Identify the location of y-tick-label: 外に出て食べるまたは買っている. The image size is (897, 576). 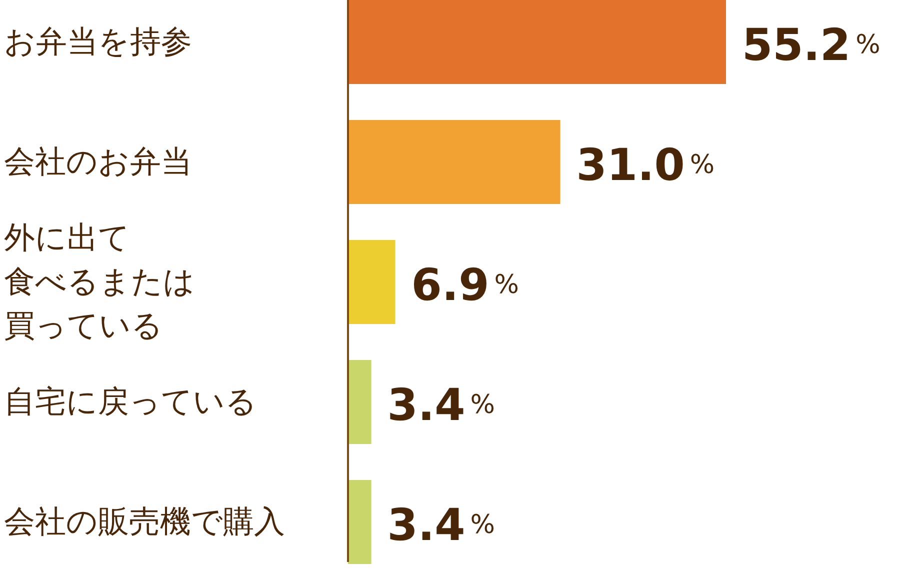
(100, 282).